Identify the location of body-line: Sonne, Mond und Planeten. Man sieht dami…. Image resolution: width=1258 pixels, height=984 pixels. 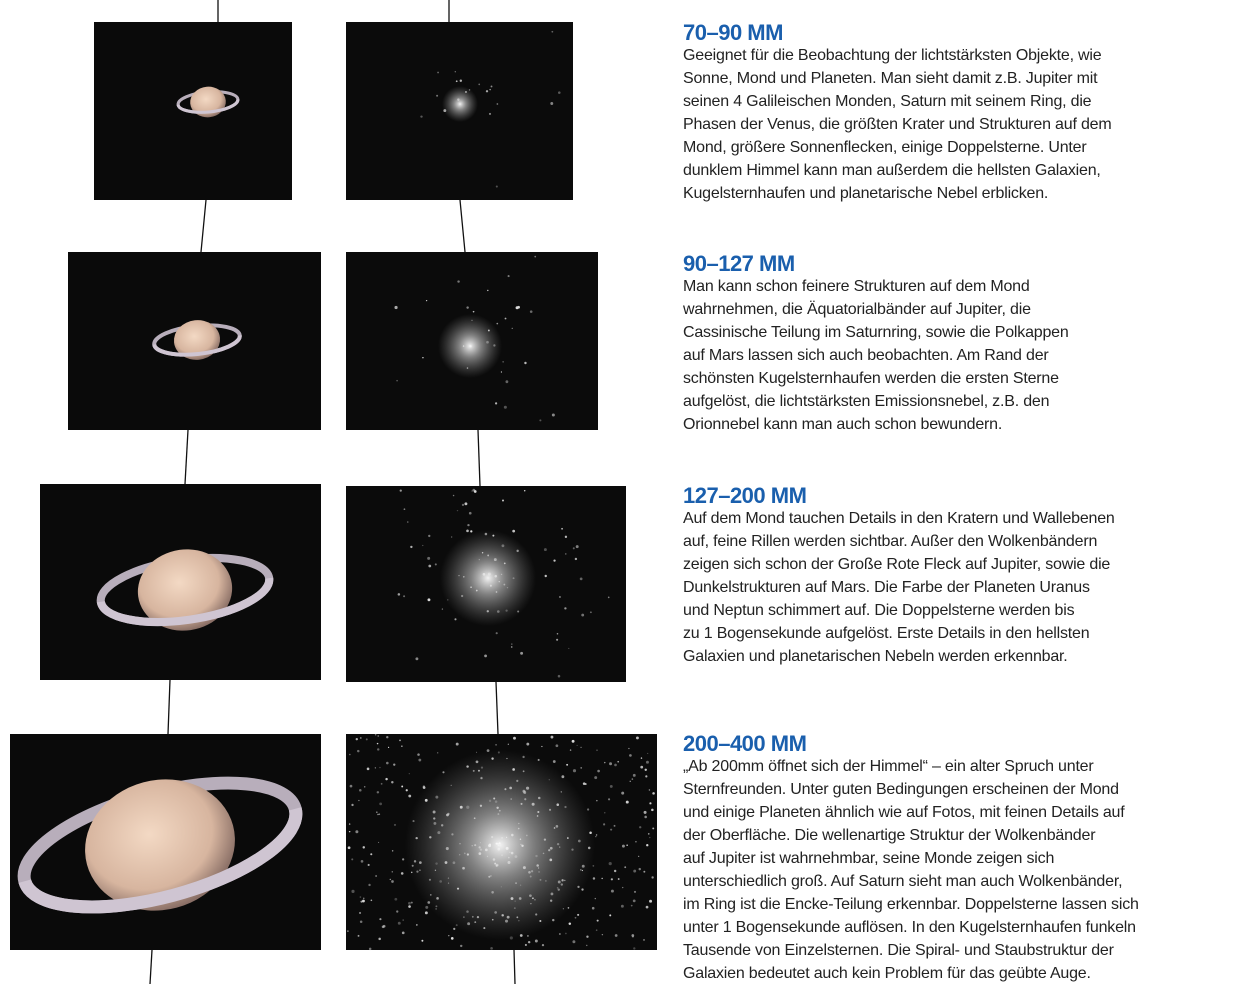
(890, 78).